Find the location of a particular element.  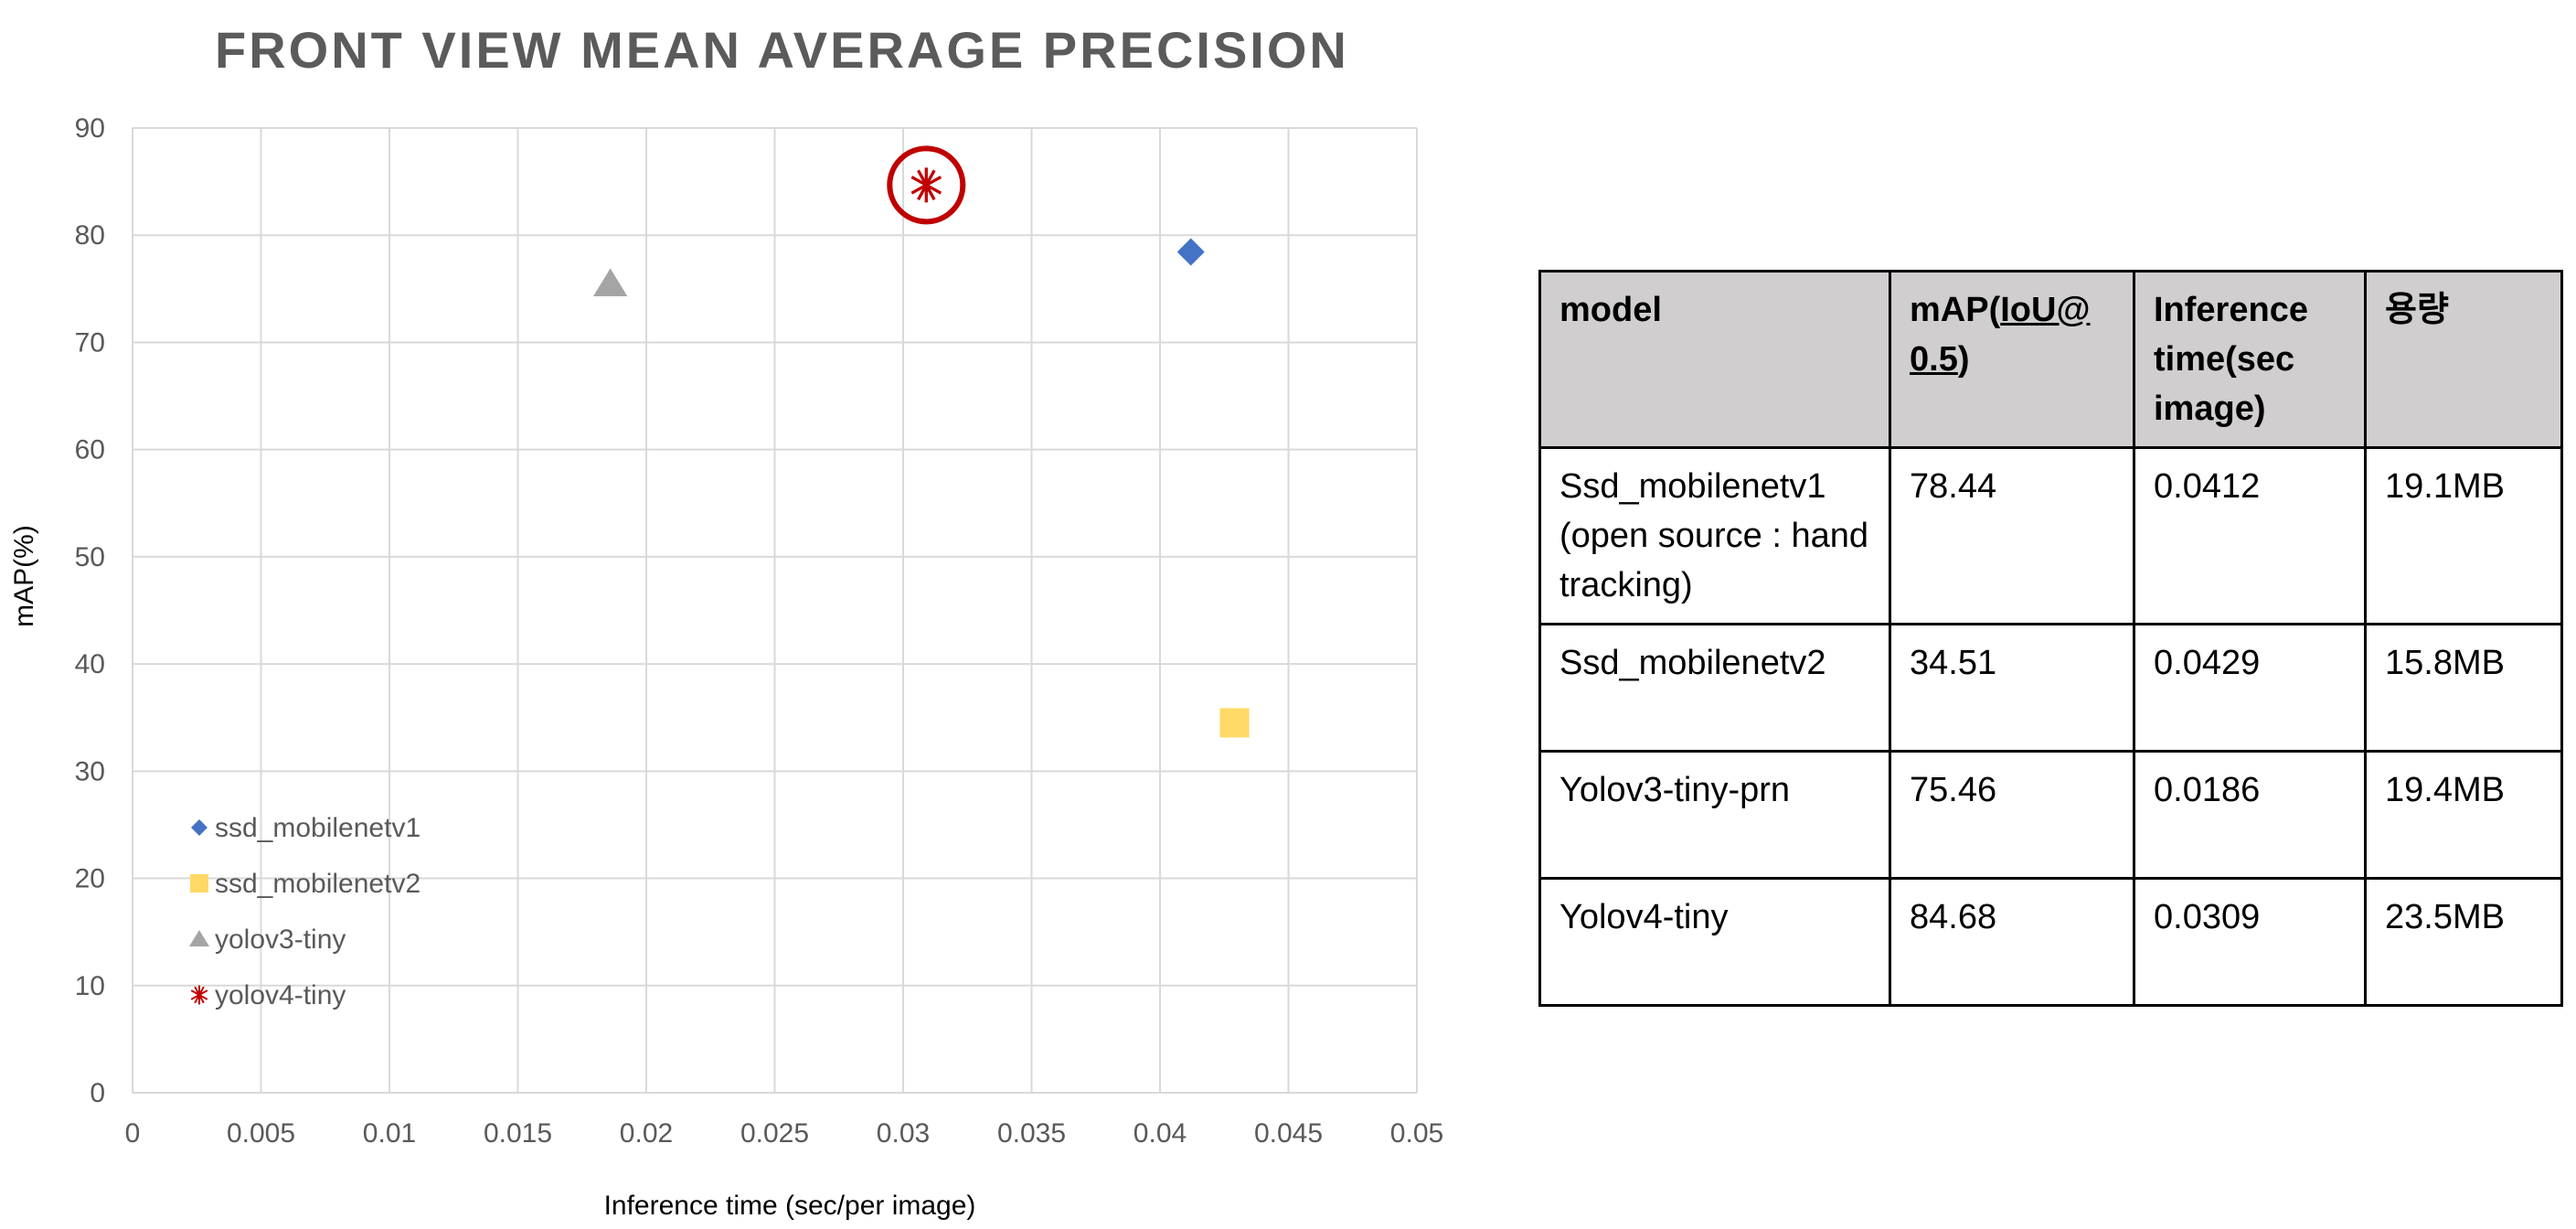

chart-title: FRONT VIEW MEAN AVERAGE PRECISION is located at coordinates (782, 50).